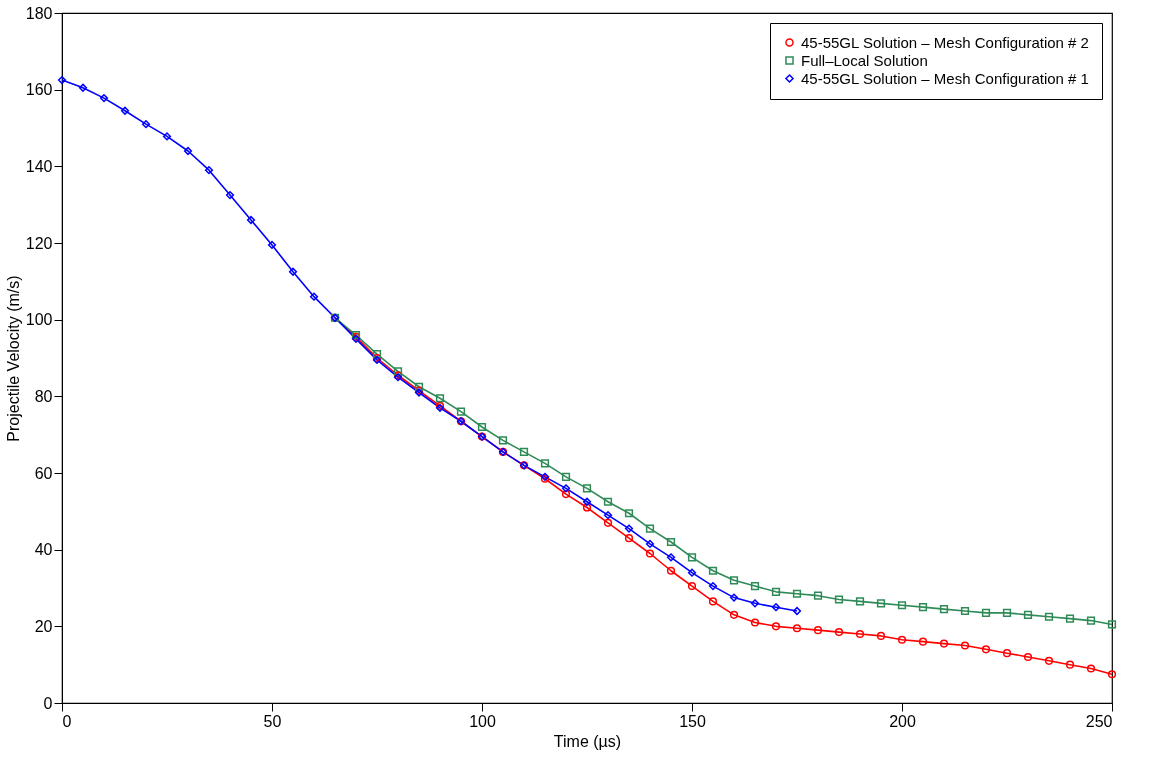 The width and height of the screenshot is (1168, 771). I want to click on y-tick-label: 20, so click(43, 626).